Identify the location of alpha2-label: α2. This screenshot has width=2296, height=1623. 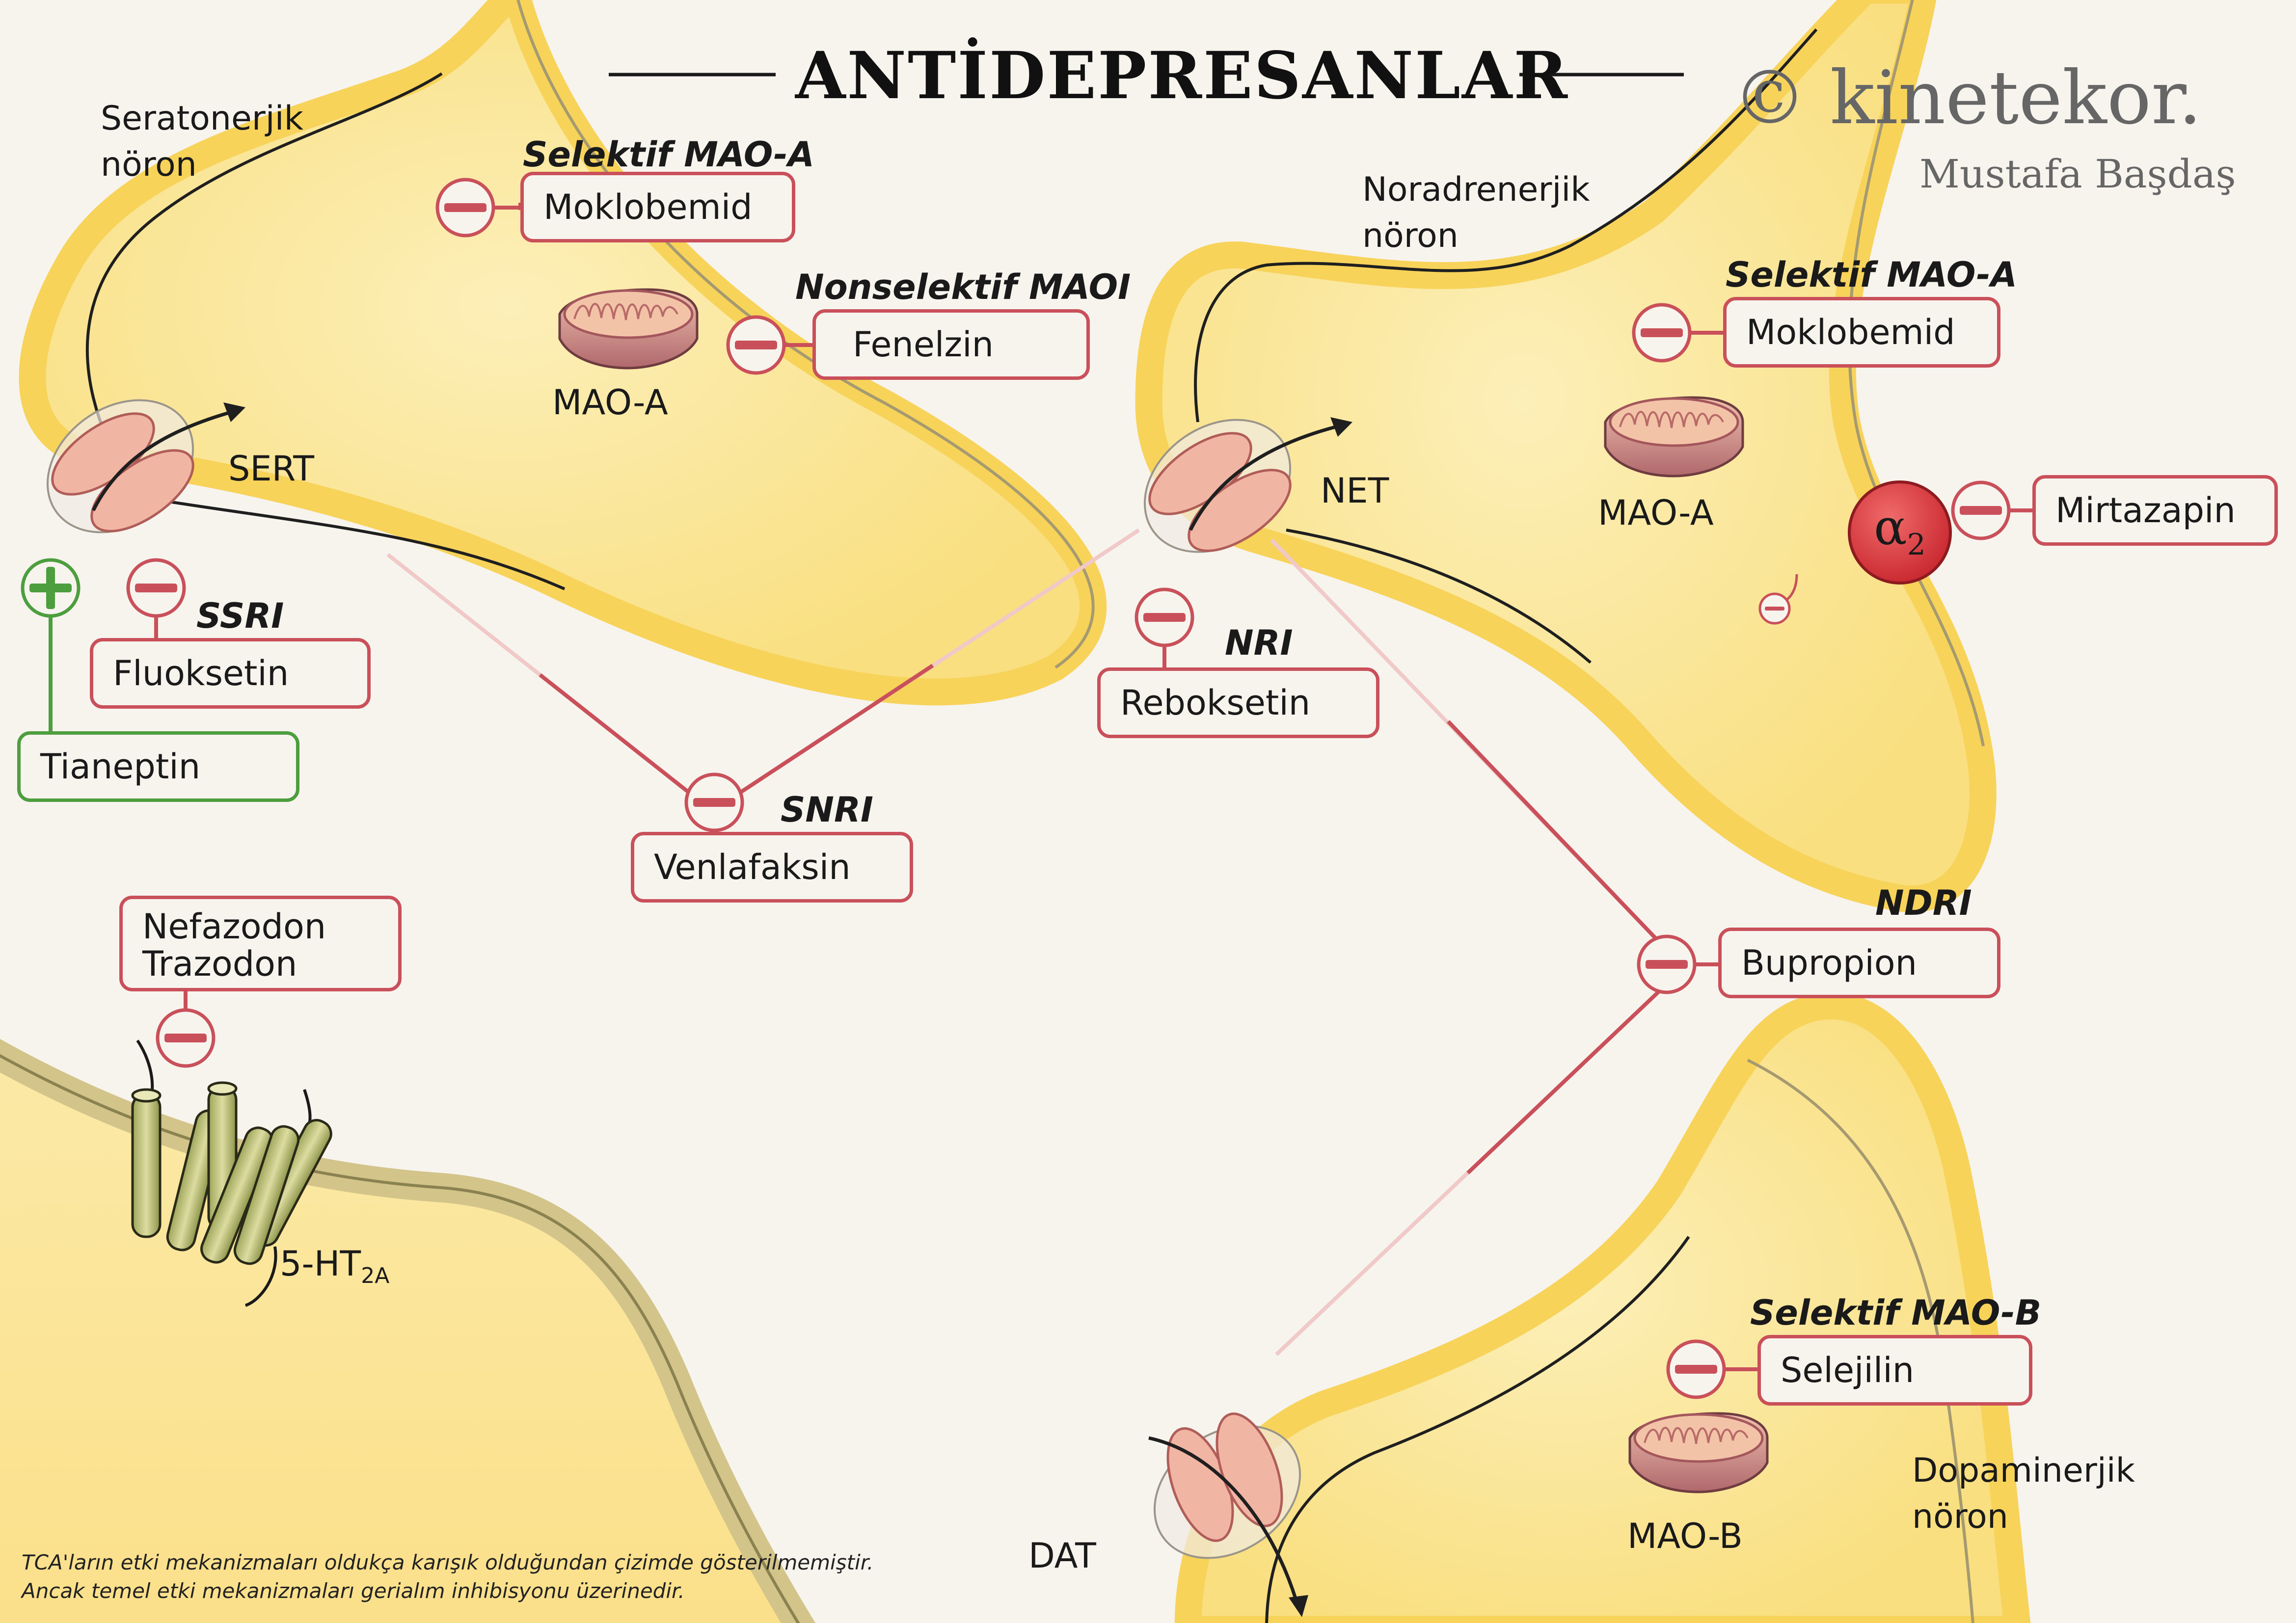
(1900, 536).